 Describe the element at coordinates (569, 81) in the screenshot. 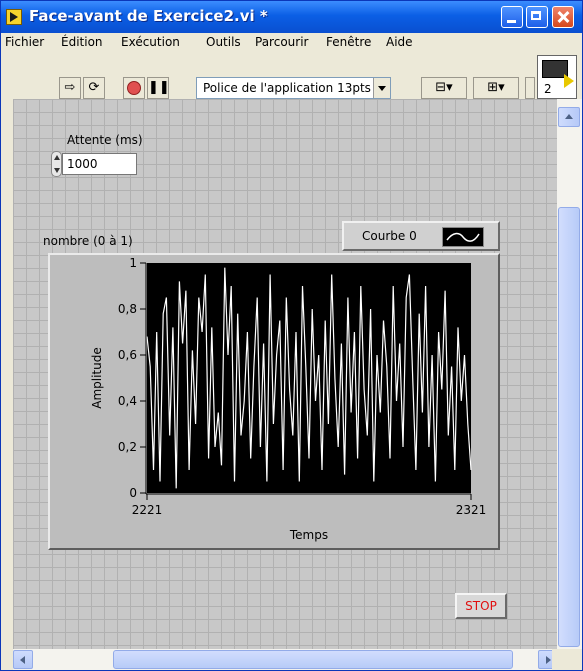

I see `vi-icon-arrow` at that location.